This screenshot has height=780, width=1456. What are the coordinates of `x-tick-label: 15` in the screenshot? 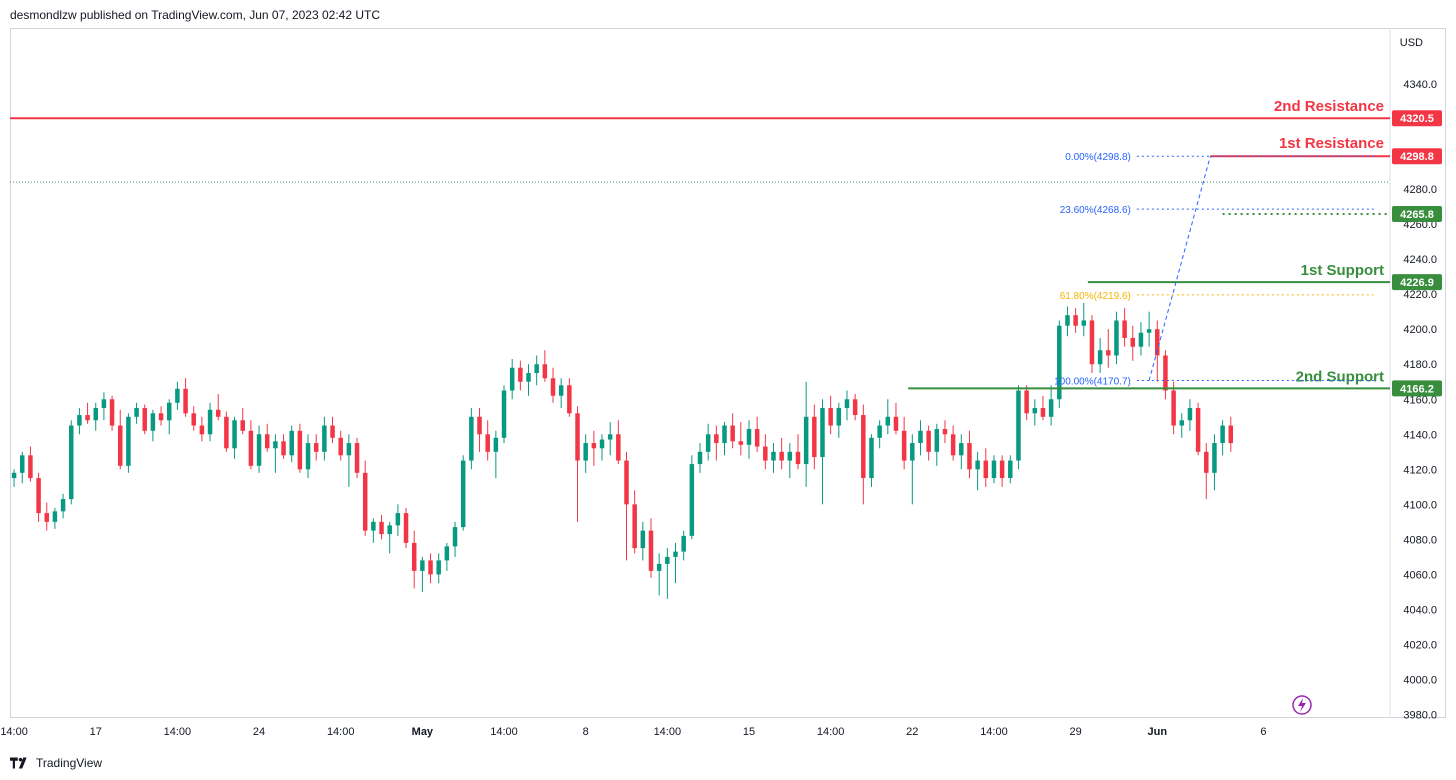 It's located at (749, 732).